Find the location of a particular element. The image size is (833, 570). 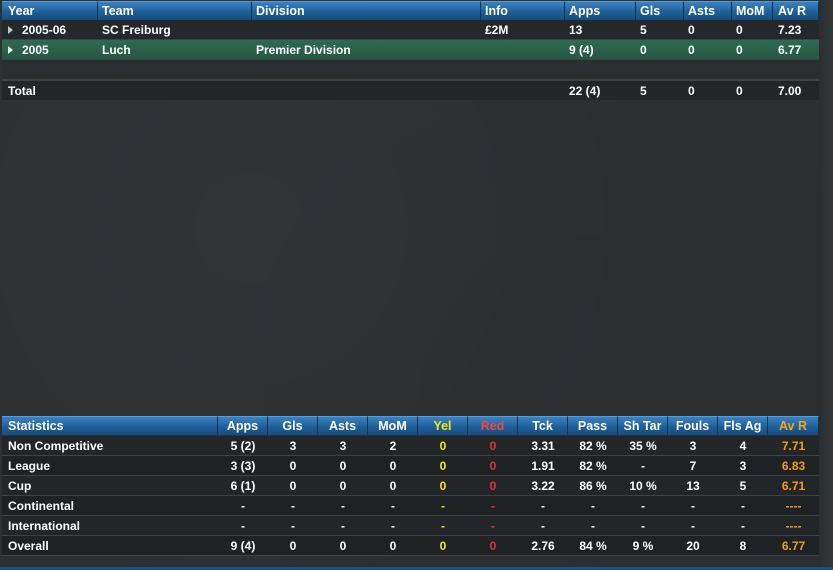

stats-header-asts: Asts is located at coordinates (343, 425).